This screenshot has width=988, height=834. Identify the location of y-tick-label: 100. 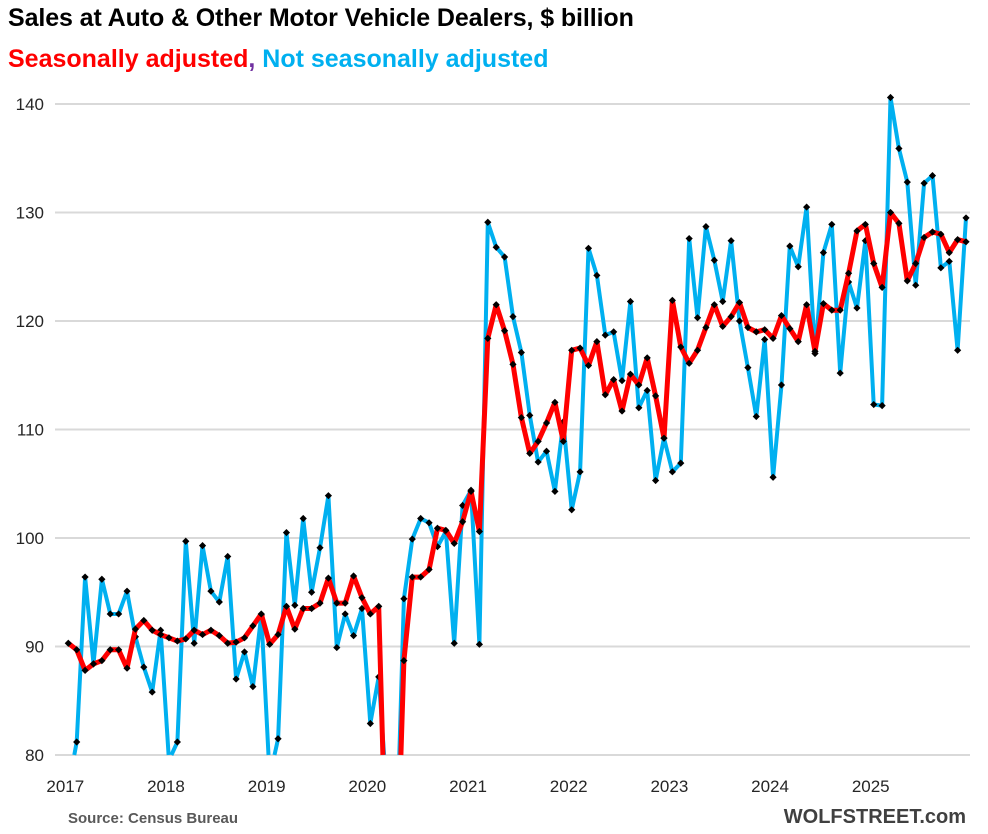
(30, 538).